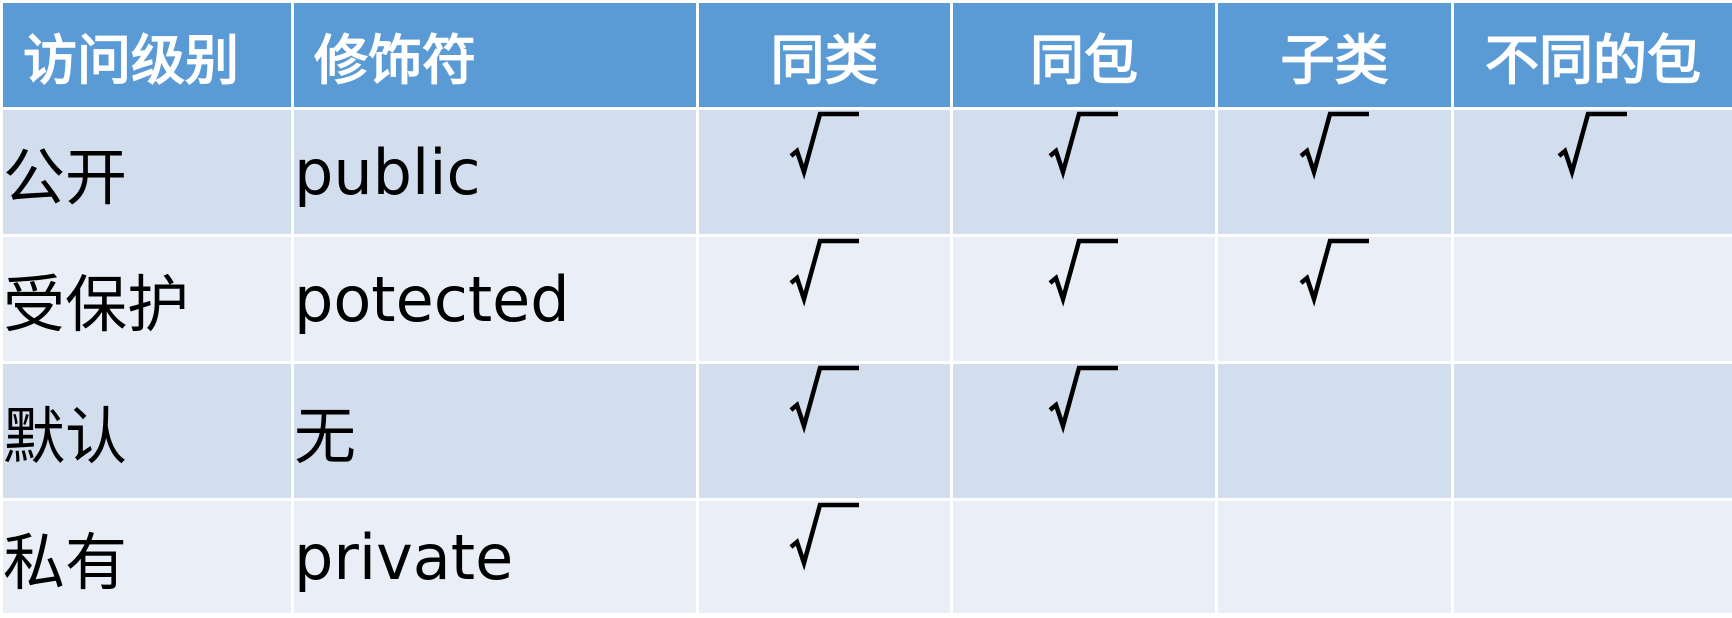 The height and width of the screenshot is (618, 1732). What do you see at coordinates (147, 172) in the screenshot?
I see `access-level-cell: 公开` at bounding box center [147, 172].